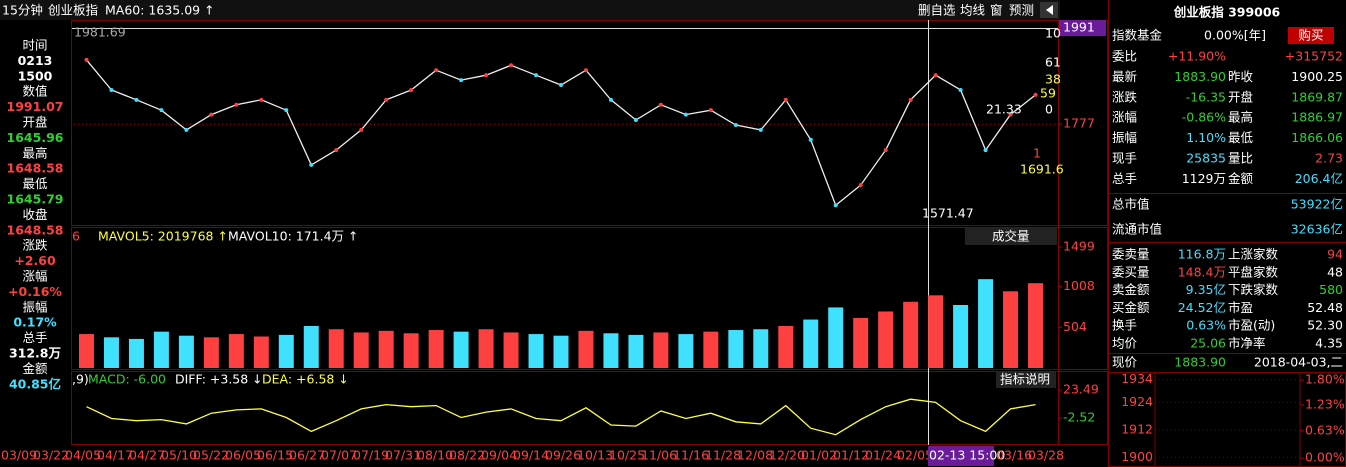 The image size is (1346, 467). What do you see at coordinates (1048, 93) in the screenshot?
I see `annotation: 59` at bounding box center [1048, 93].